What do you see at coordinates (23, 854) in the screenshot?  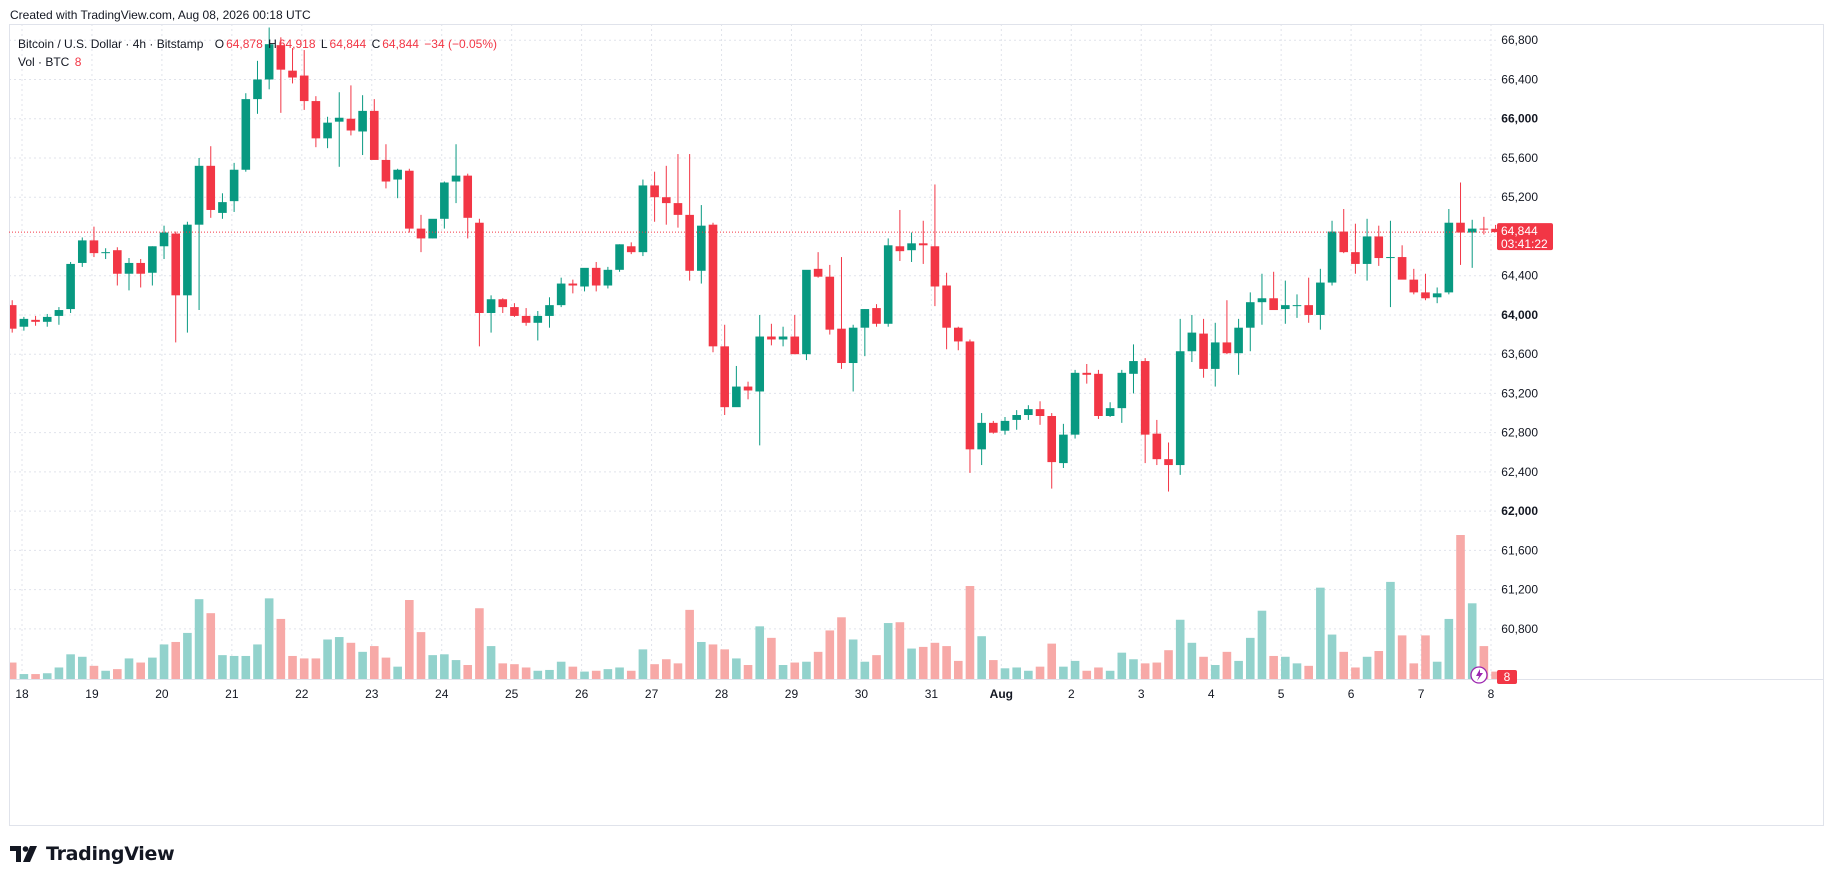 I see `tradingview-logo-icon` at bounding box center [23, 854].